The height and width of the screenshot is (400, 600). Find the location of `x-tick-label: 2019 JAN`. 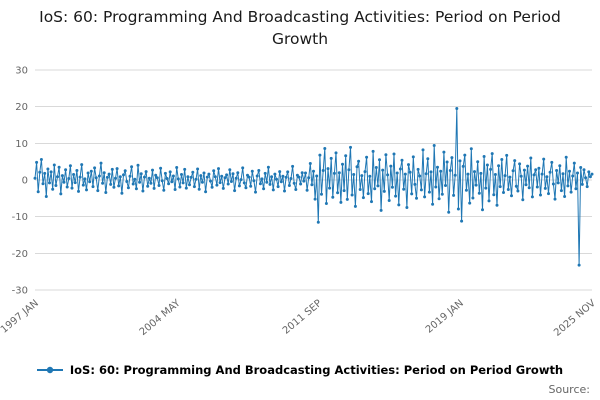

x-tick-label: 2019 JAN is located at coordinates (445, 317).